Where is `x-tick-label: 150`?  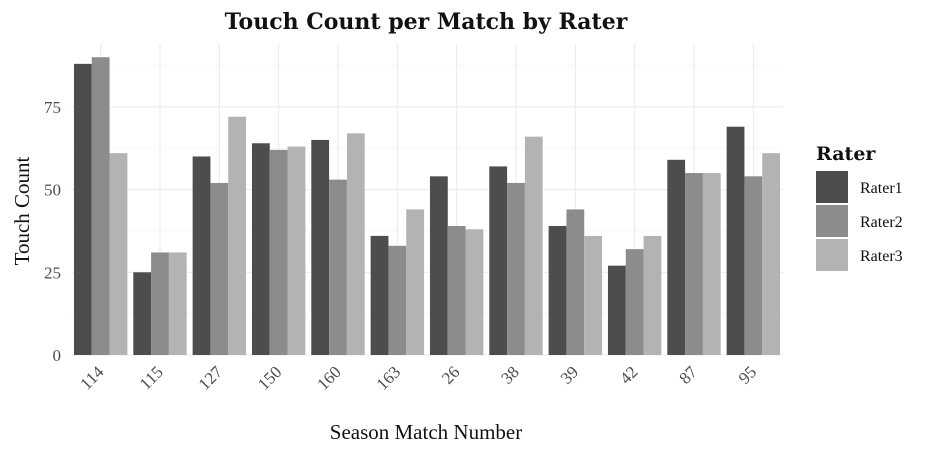 x-tick-label: 150 is located at coordinates (269, 377).